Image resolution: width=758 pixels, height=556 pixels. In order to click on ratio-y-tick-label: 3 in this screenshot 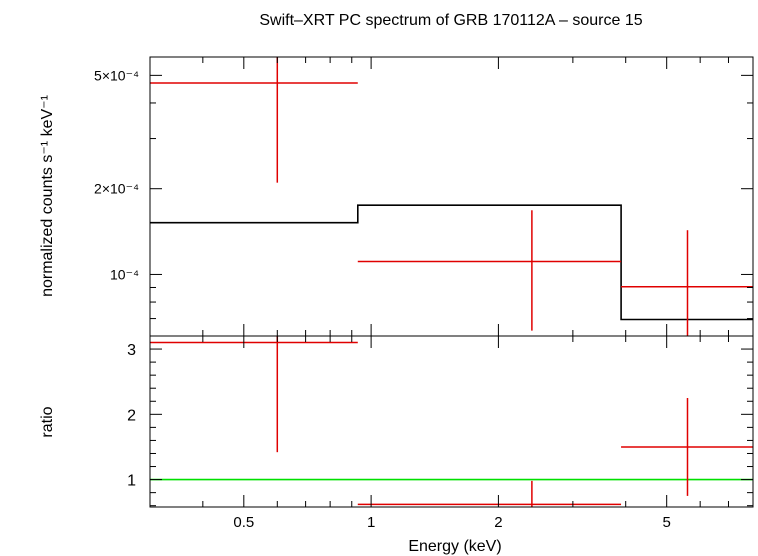, I will do `click(131, 350)`.